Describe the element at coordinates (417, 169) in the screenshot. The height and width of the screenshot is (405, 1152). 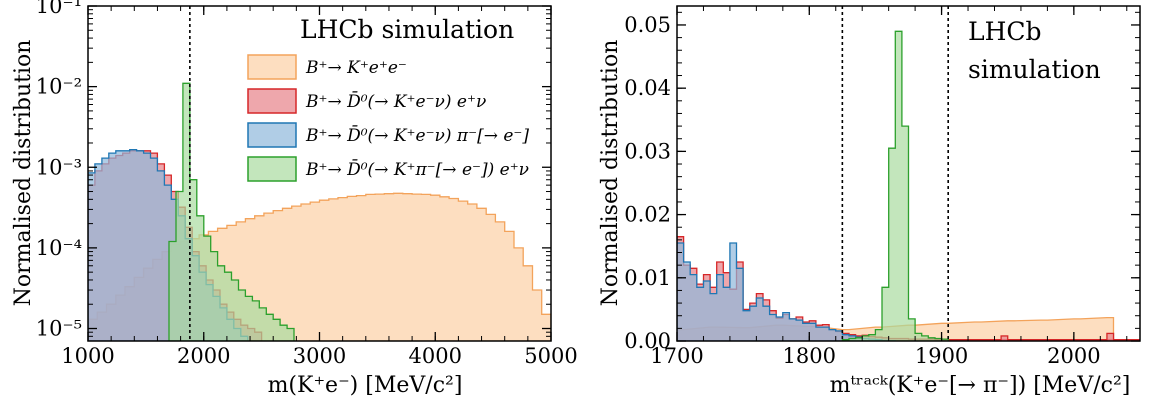
I see `legend-entry: B⁺→ D̄⁰(→ K⁺π⁻[→ e⁻]) e⁺ν` at that location.